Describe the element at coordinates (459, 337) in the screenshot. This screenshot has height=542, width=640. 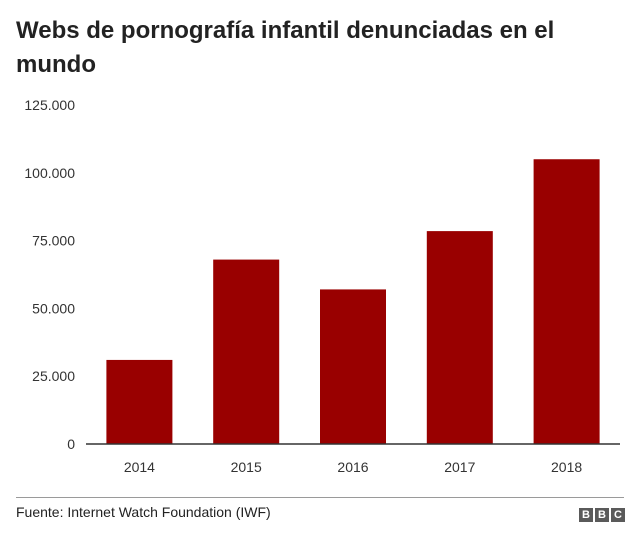
I see `bar-2017` at that location.